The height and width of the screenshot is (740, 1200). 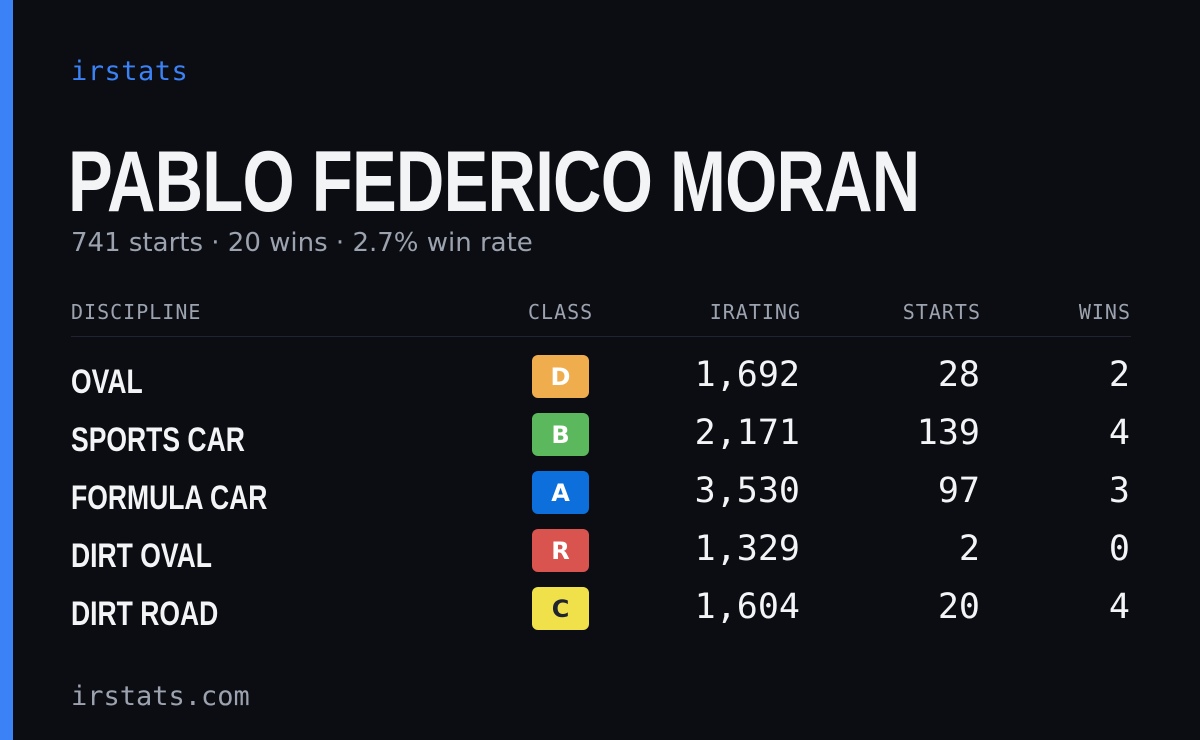 What do you see at coordinates (969, 549) in the screenshot?
I see `starts-value: 2` at bounding box center [969, 549].